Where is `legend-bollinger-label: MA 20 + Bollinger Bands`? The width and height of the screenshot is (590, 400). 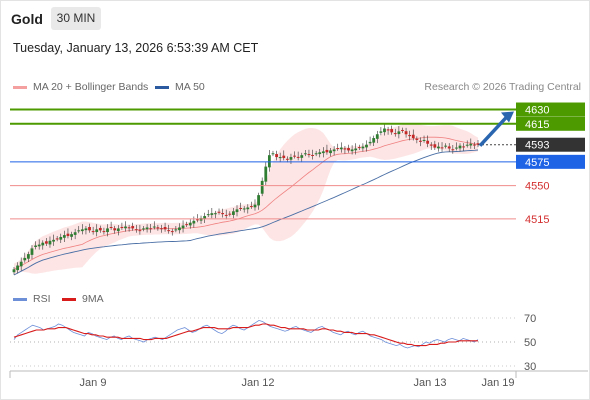 legend-bollinger-label: MA 20 + Bollinger Bands is located at coordinates (91, 87).